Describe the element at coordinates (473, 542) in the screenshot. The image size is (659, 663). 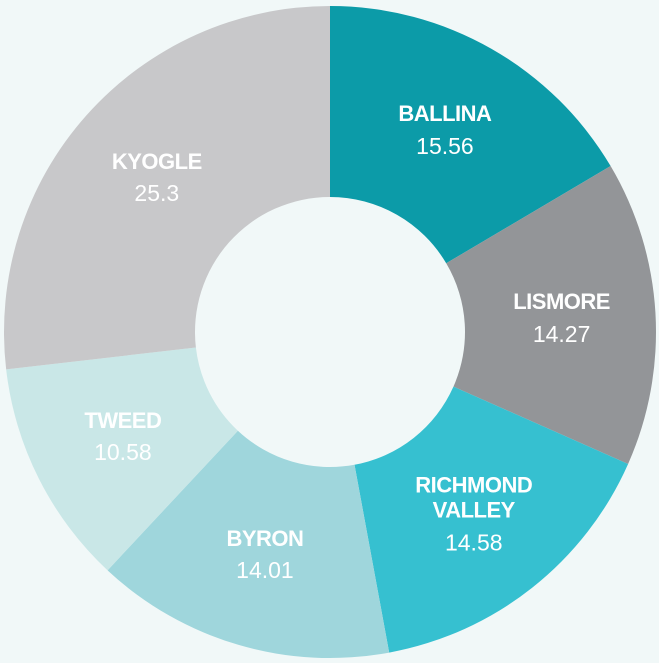
I see `value-label: 14.58` at that location.